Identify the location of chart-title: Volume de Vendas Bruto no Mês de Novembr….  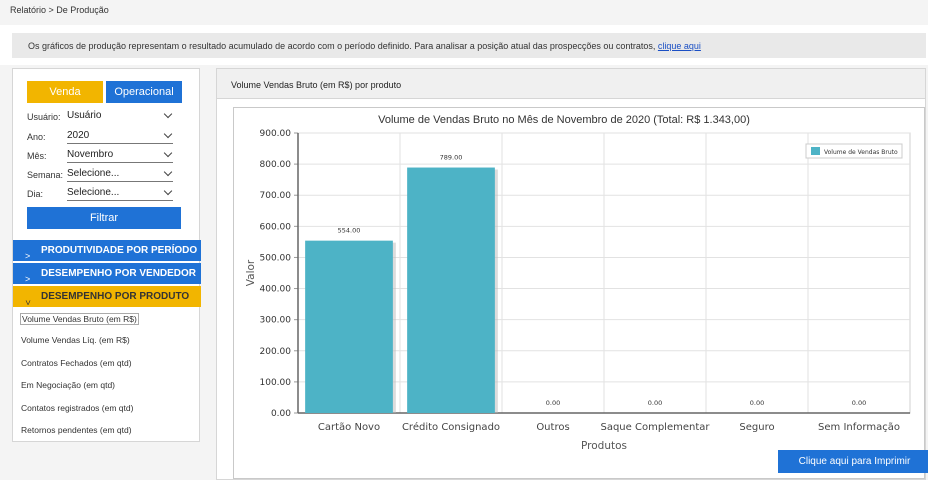
(564, 120).